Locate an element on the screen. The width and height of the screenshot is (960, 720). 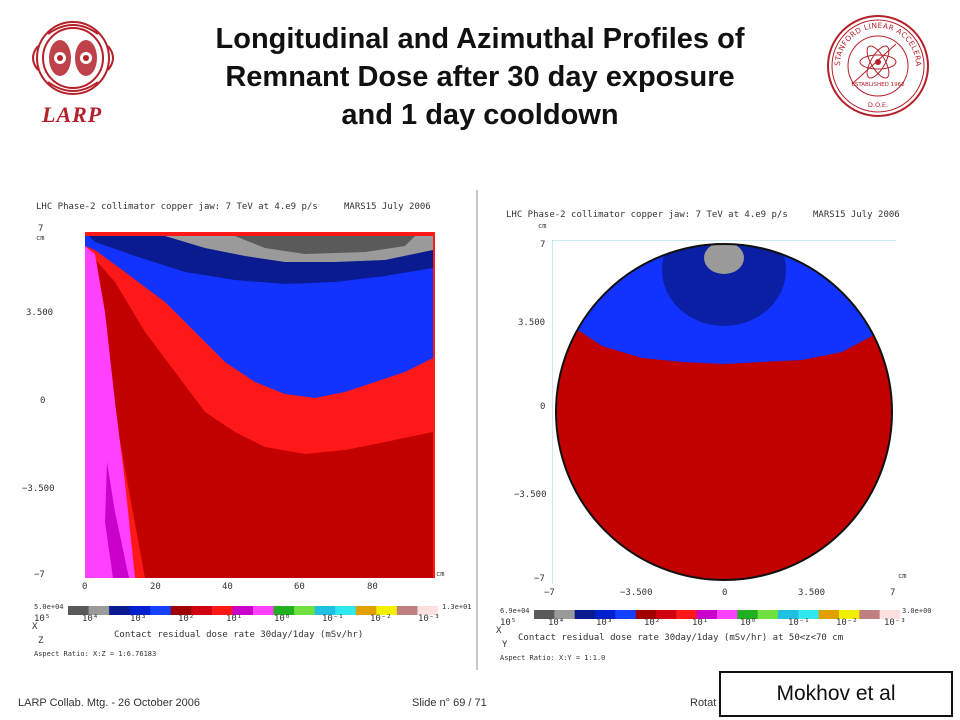
left-x-unit: cm is located at coordinates (440, 574).